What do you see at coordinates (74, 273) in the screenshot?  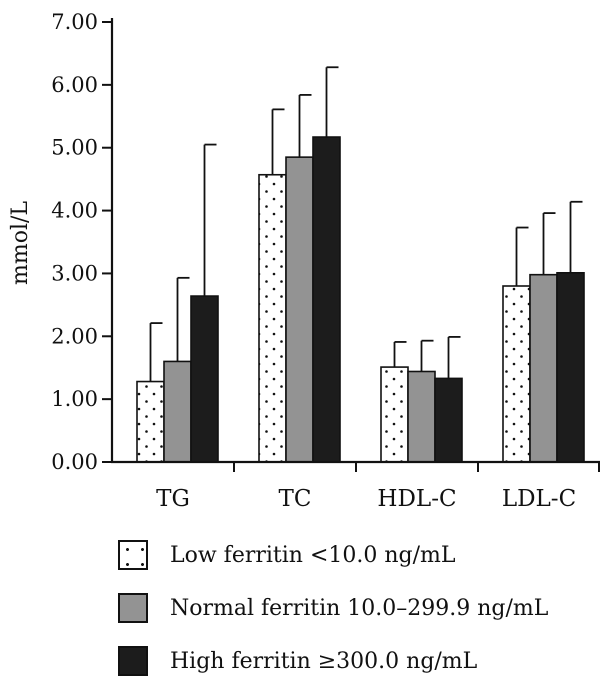 I see `y-tick-label-3: 3.00` at bounding box center [74, 273].